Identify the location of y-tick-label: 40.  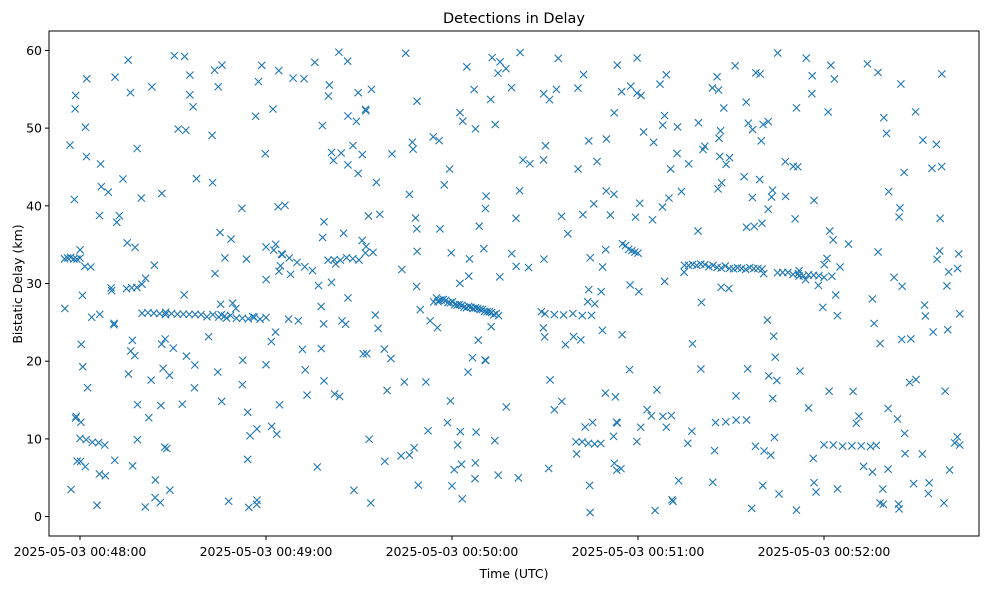
(34, 205).